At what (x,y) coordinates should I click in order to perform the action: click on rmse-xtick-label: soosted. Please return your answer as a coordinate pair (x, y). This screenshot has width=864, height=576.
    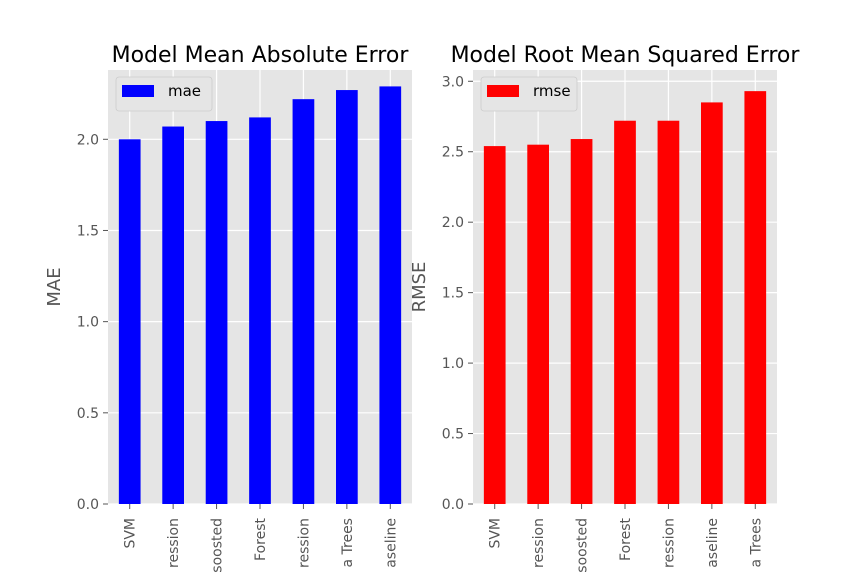
    Looking at the image, I should click on (583, 545).